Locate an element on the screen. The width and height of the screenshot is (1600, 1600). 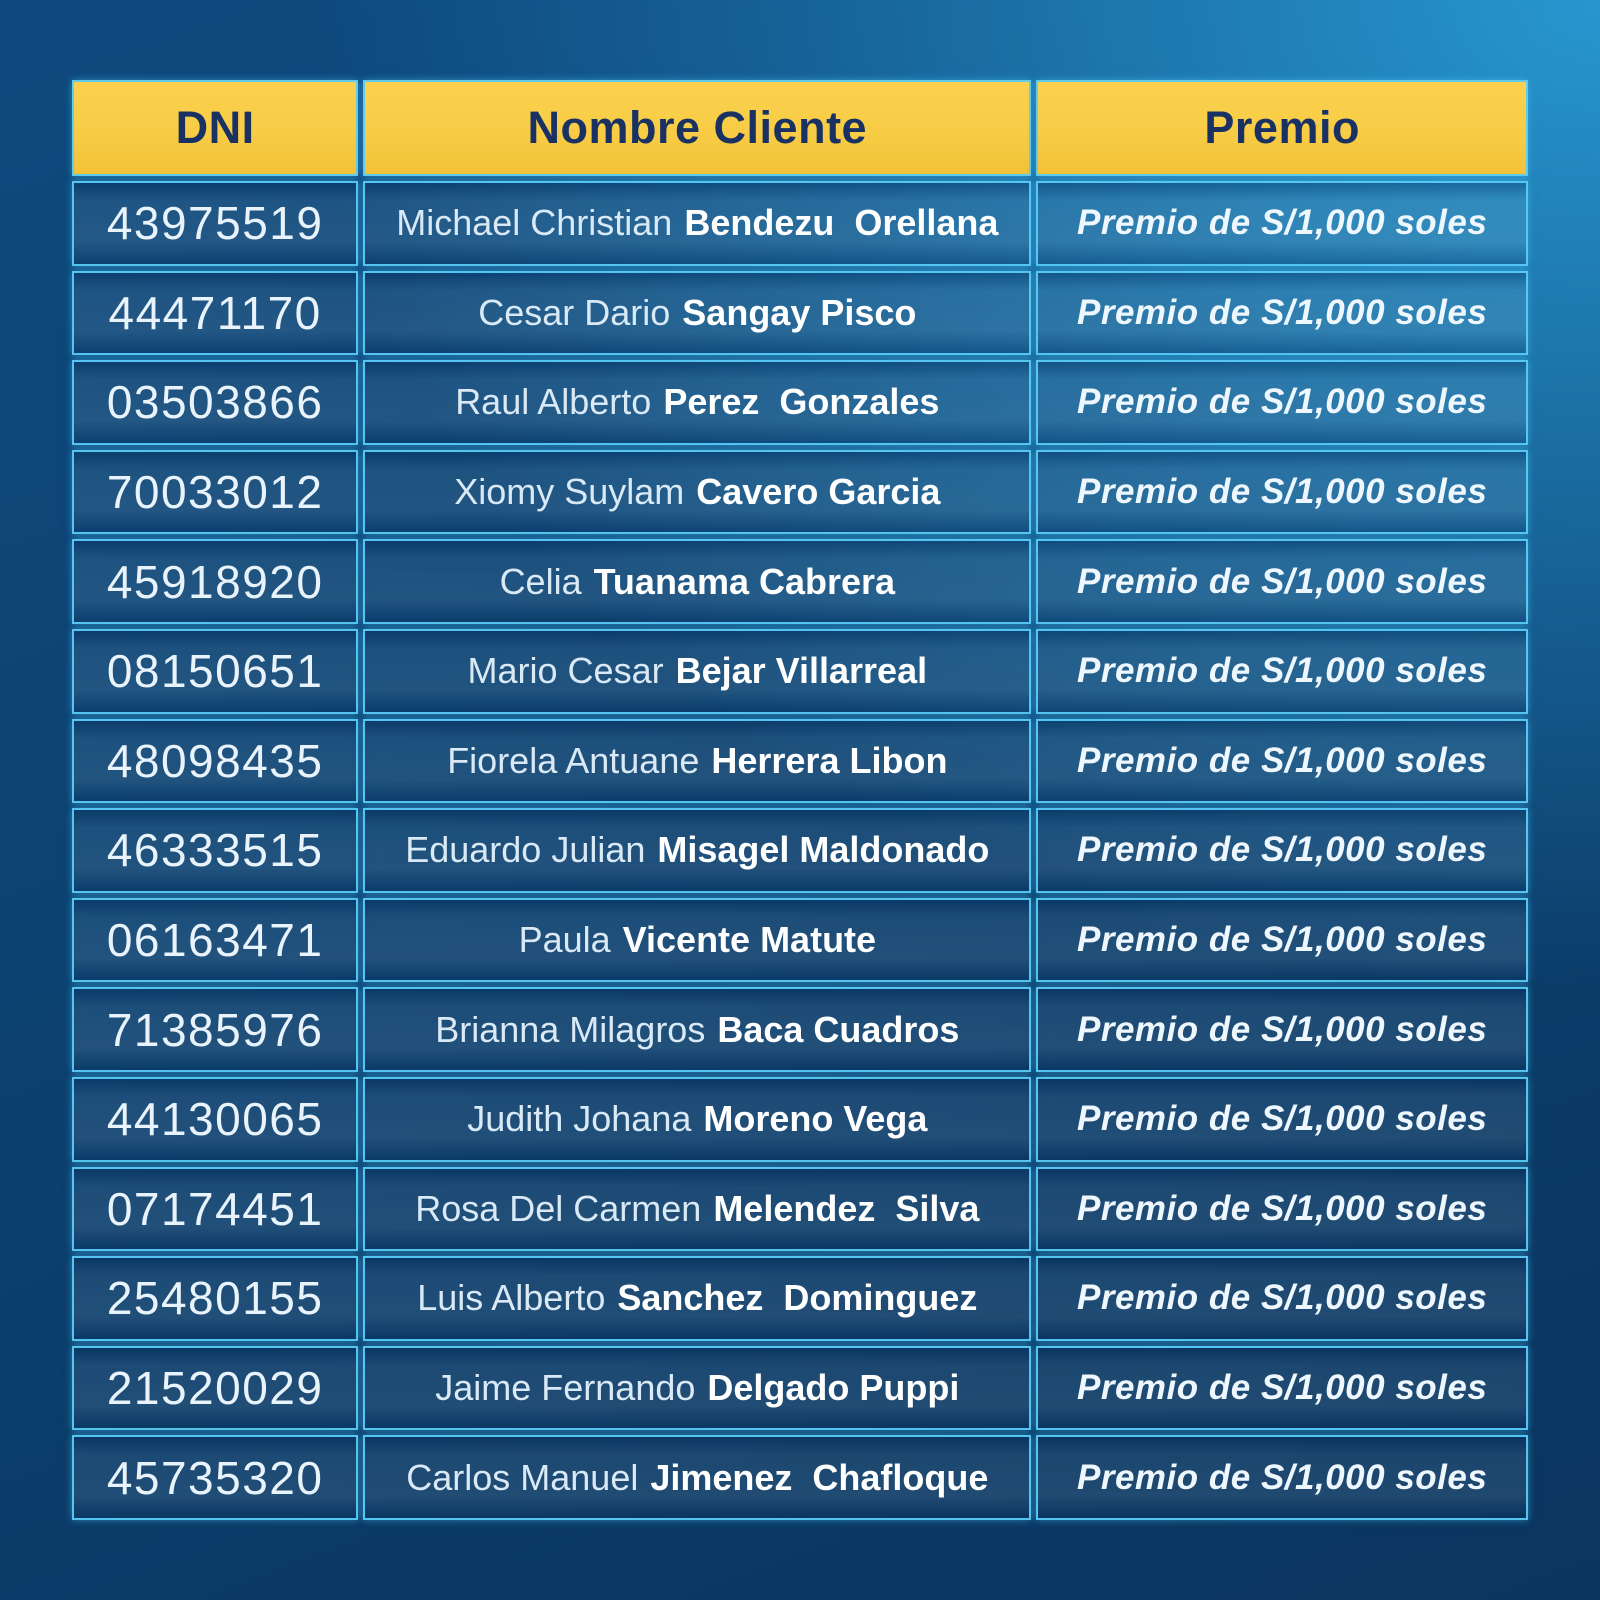
client-name-cell: Fiorela Antuane Herrera Libon is located at coordinates (697, 761).